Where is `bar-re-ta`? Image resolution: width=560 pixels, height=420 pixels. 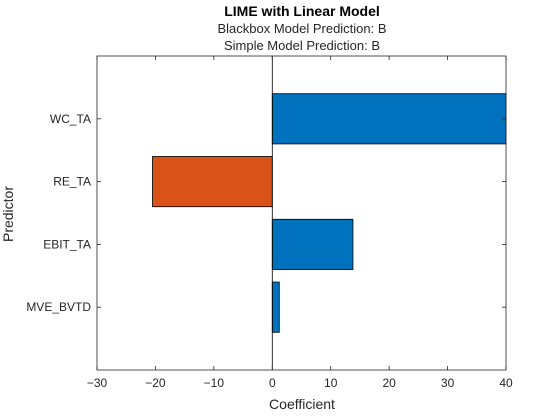
bar-re-ta is located at coordinates (212, 182).